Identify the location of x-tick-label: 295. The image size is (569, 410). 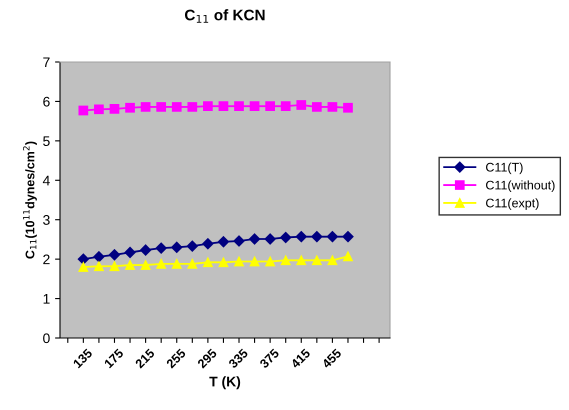
(207, 358).